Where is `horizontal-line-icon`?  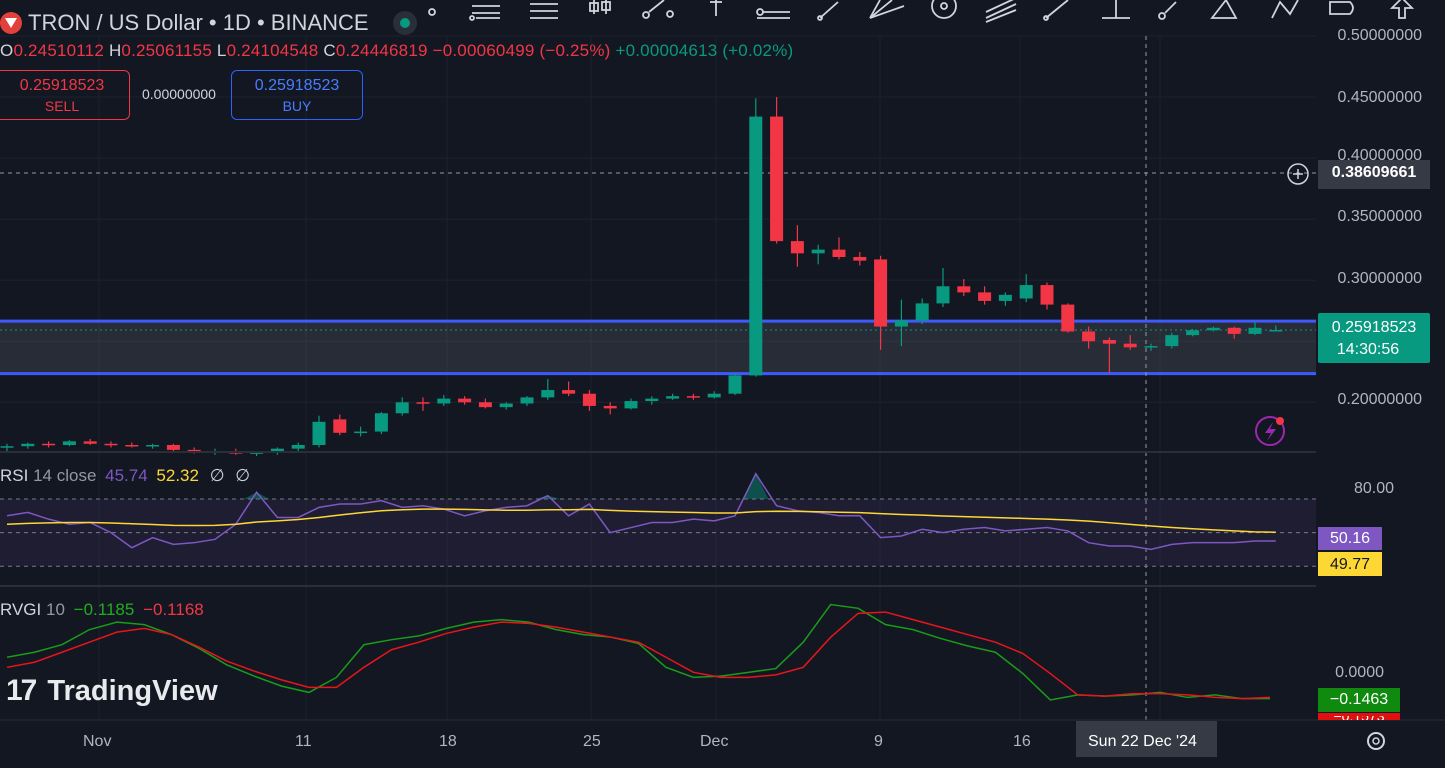
horizontal-line-icon is located at coordinates (1116, 9).